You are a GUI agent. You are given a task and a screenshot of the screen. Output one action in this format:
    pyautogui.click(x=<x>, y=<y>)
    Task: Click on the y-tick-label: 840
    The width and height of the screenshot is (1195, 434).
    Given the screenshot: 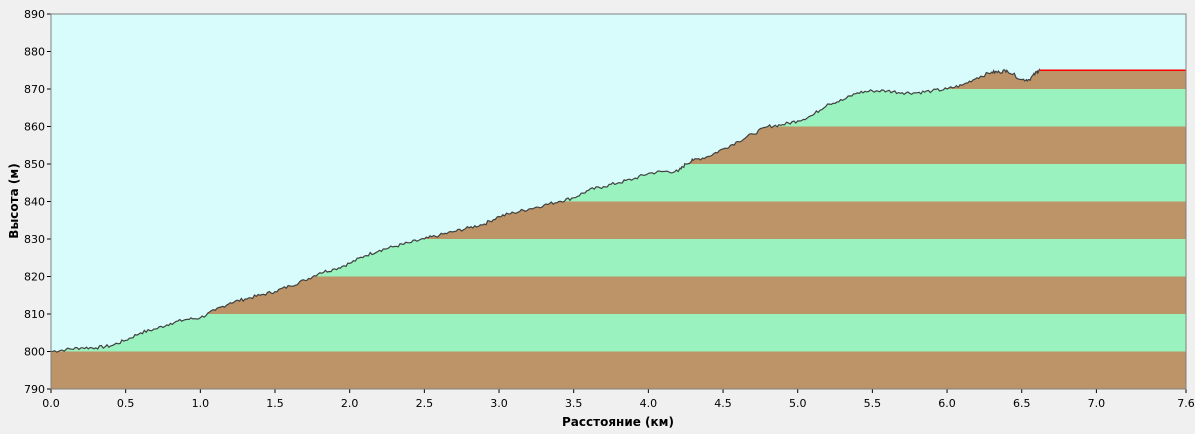 What is the action you would take?
    pyautogui.click(x=34, y=202)
    